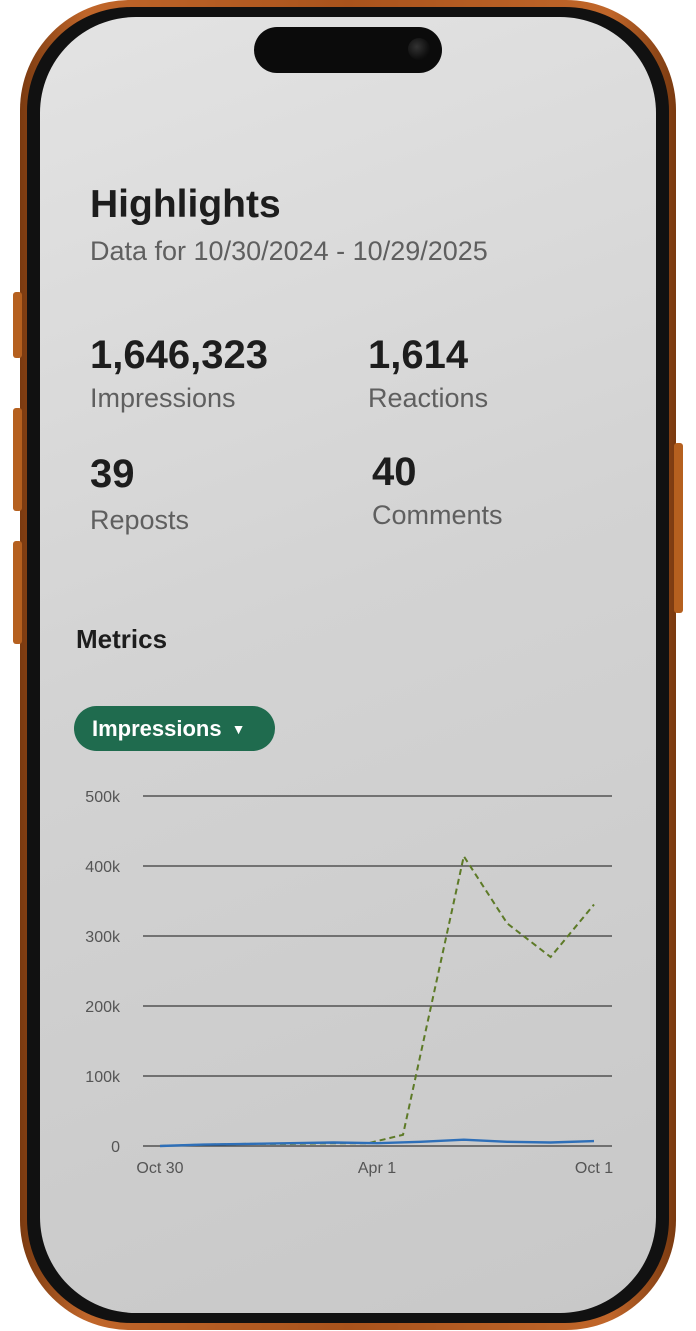 This screenshot has height=1331, width=696. What do you see at coordinates (140, 520) in the screenshot?
I see `reposts-label: Reposts` at bounding box center [140, 520].